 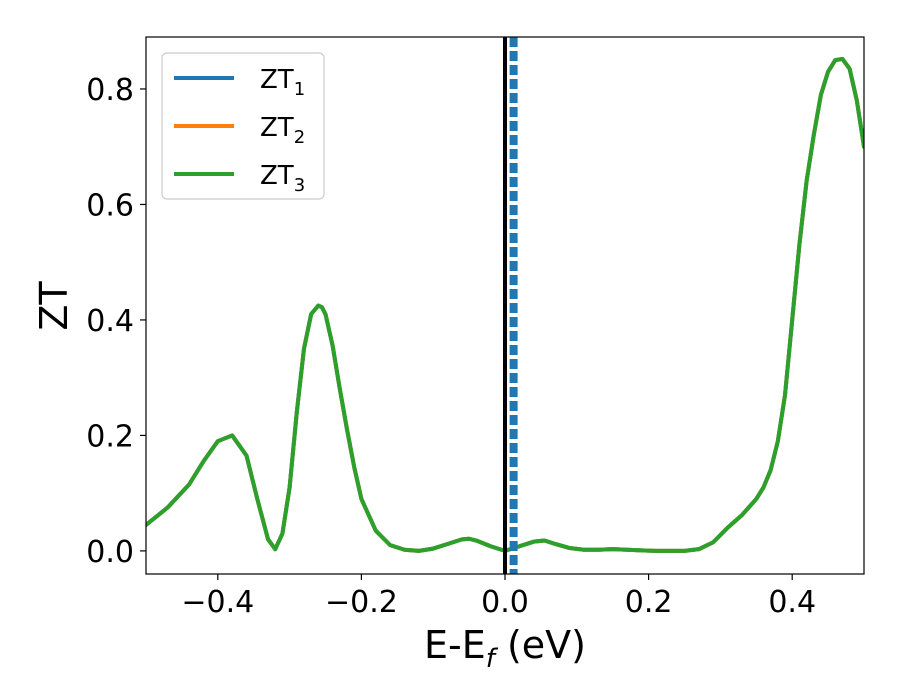 What do you see at coordinates (505, 602) in the screenshot?
I see `x-tick-label: 0.0` at bounding box center [505, 602].